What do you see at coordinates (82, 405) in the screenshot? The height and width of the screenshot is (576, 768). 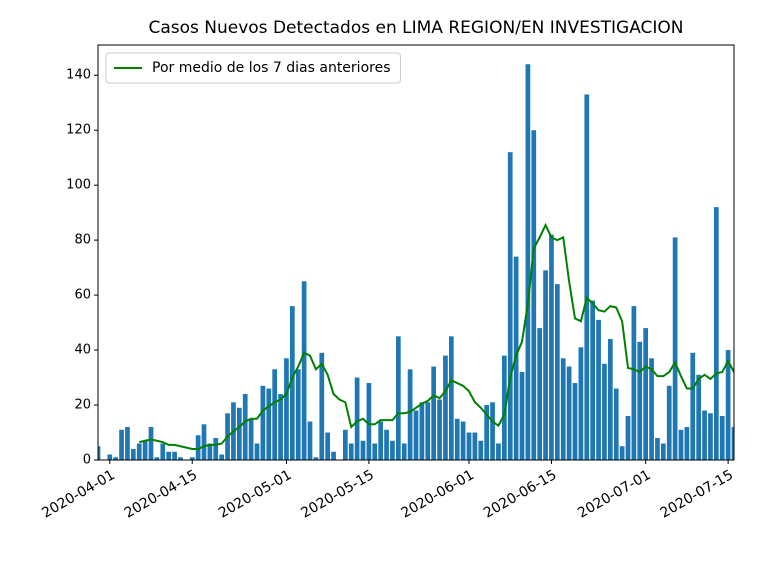 I see `y-tick-label: 20` at bounding box center [82, 405].